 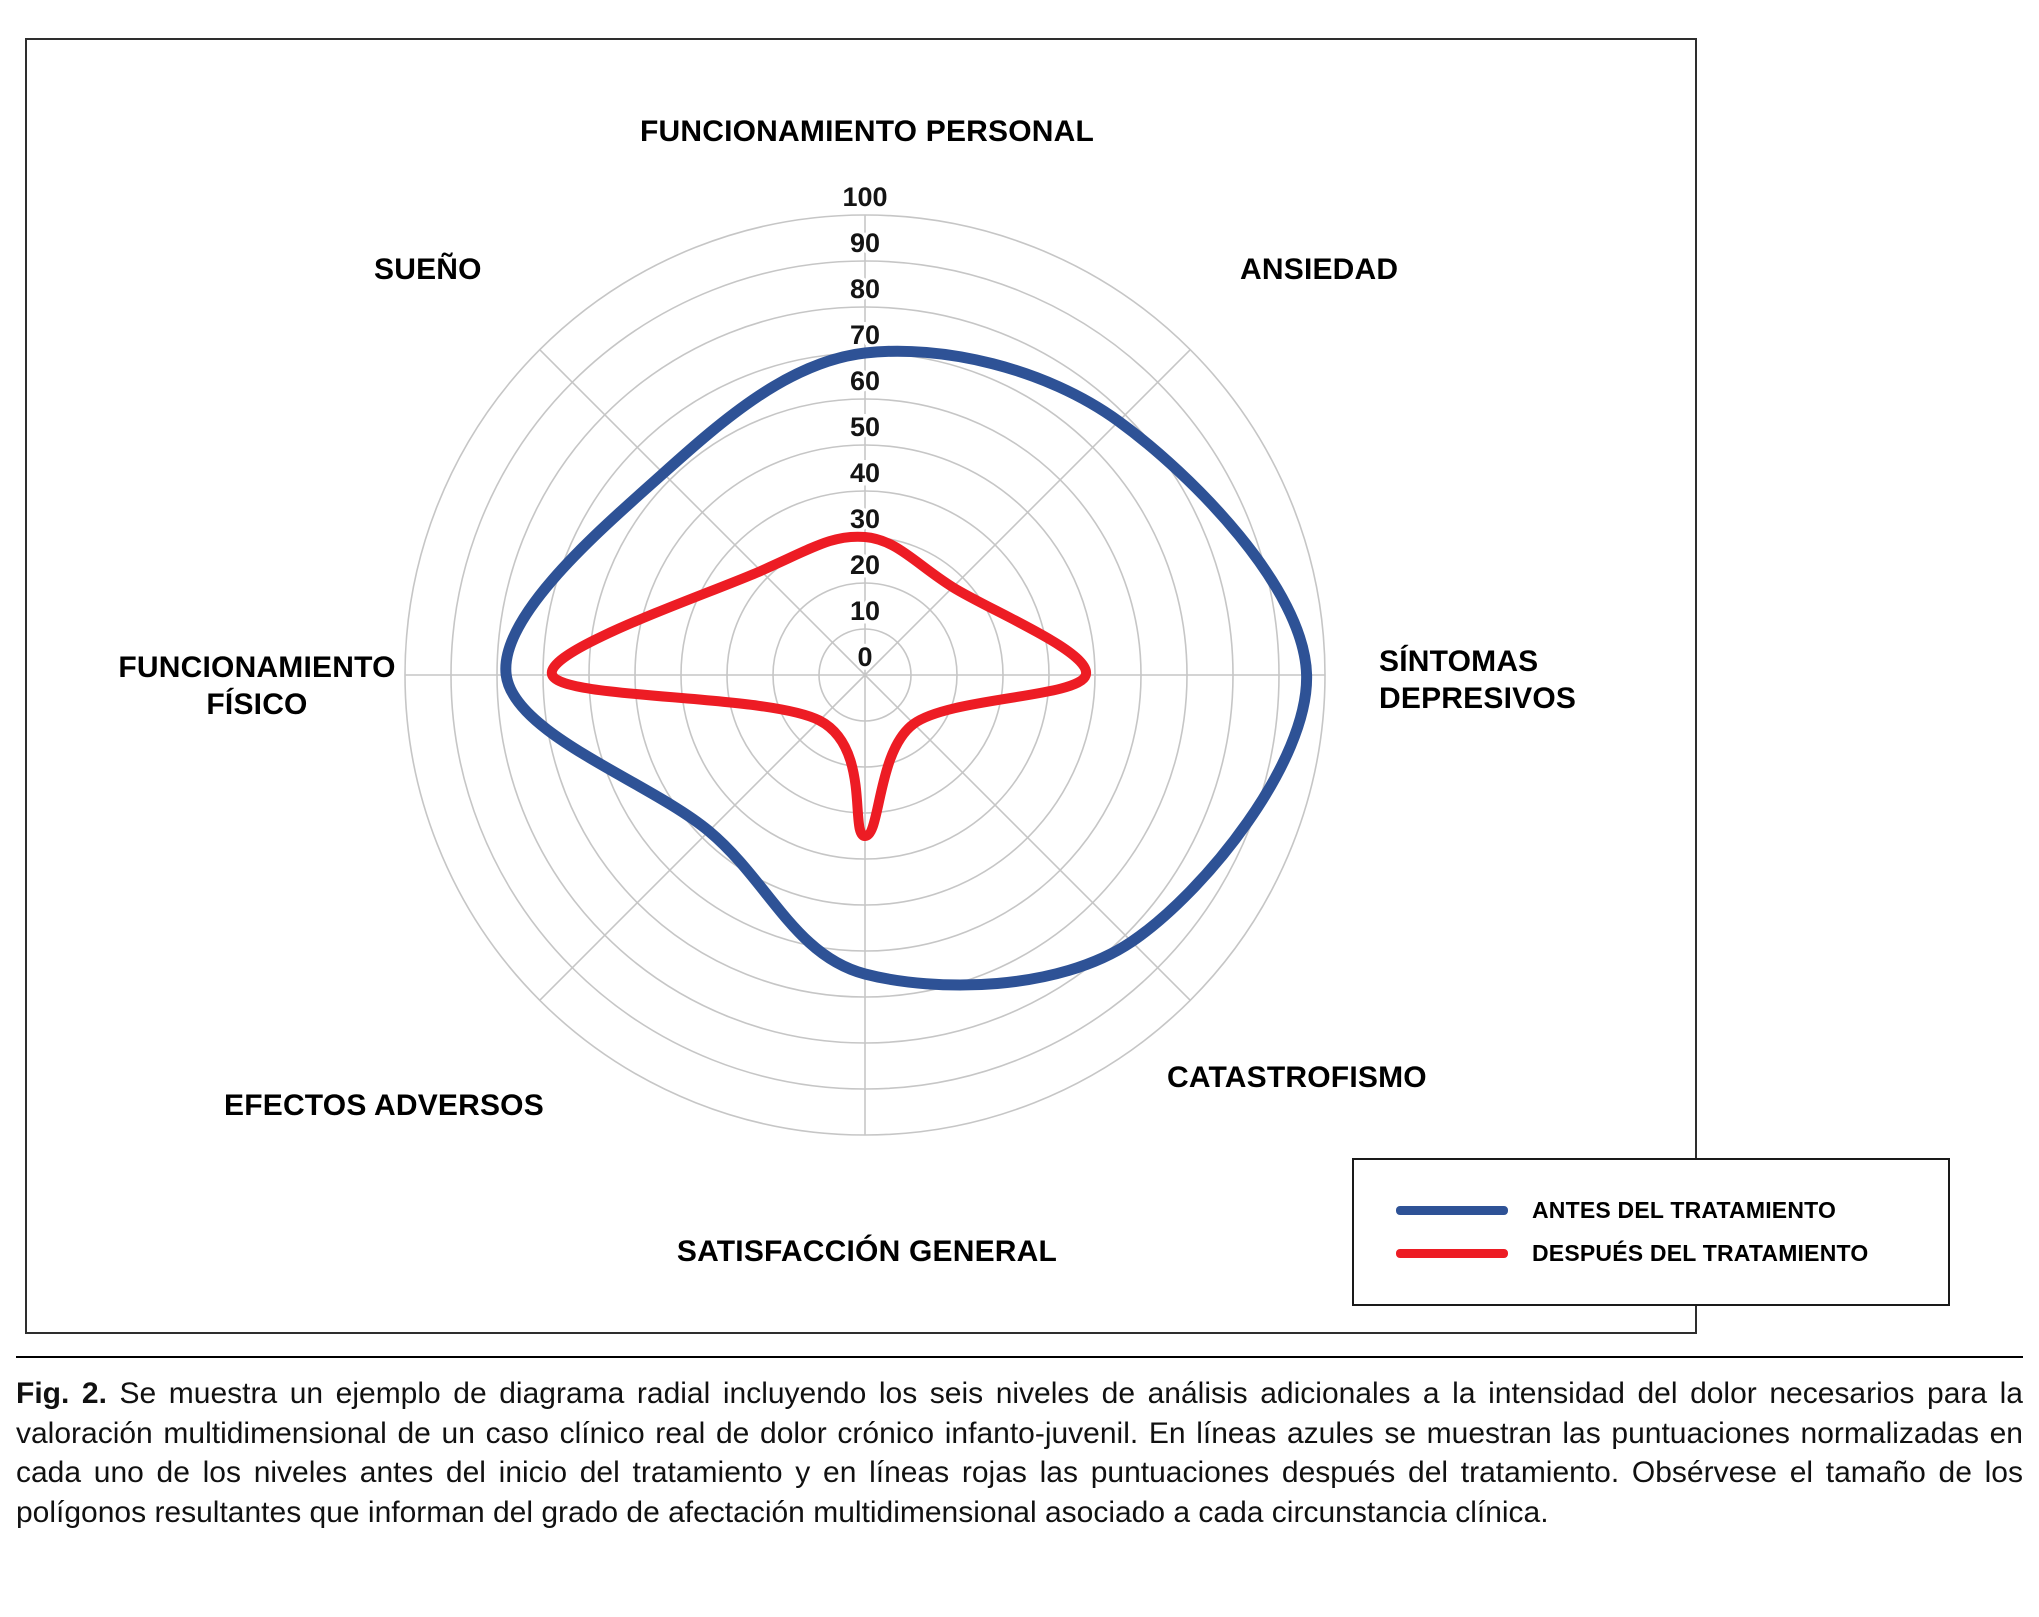 What do you see at coordinates (865, 473) in the screenshot?
I see `tick-label: 40` at bounding box center [865, 473].